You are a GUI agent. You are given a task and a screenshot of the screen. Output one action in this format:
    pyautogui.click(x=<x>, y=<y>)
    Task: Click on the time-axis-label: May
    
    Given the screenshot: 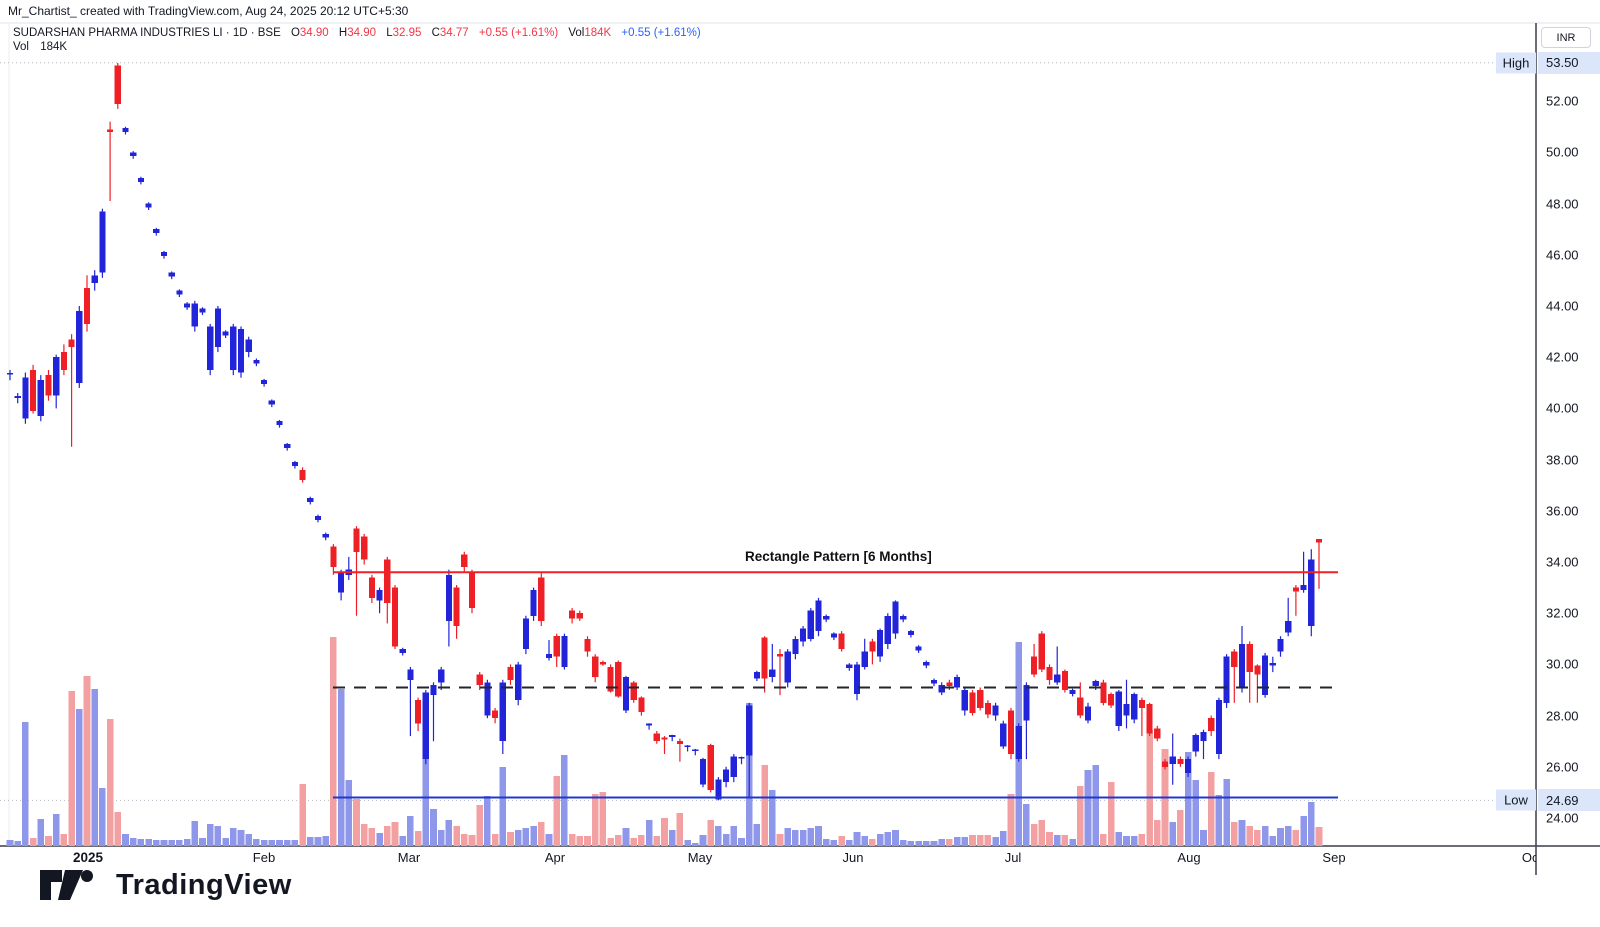 What is the action you would take?
    pyautogui.click(x=700, y=857)
    